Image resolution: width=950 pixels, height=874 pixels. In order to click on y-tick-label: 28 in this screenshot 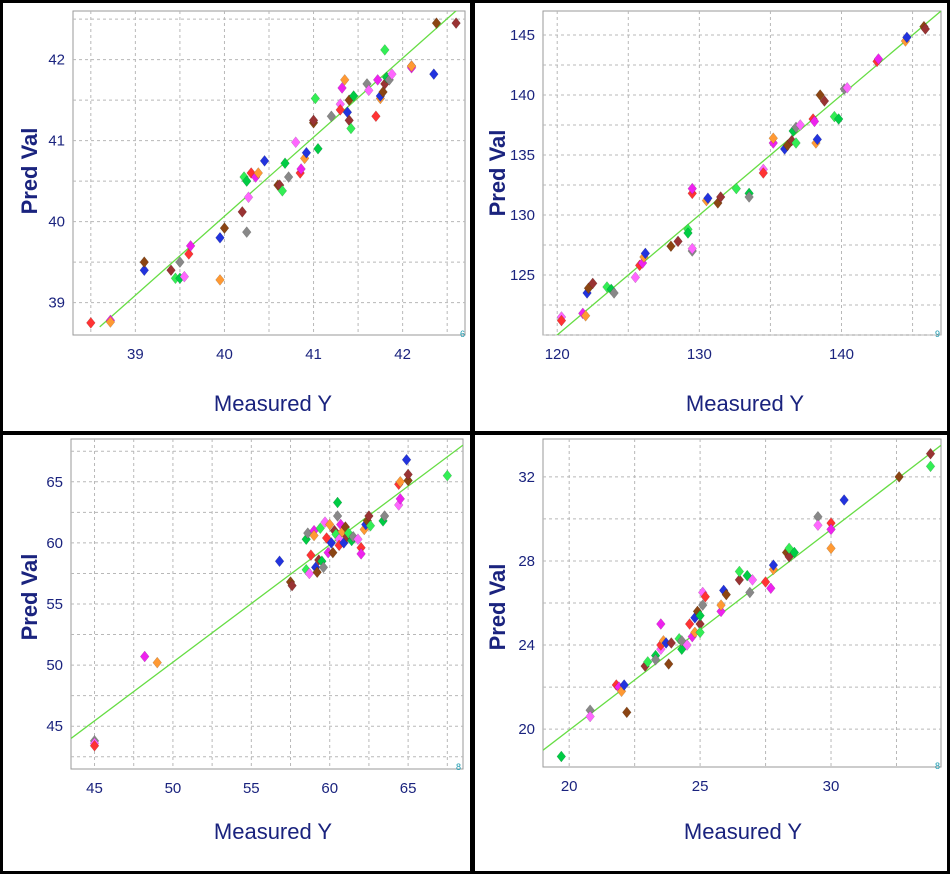, I will do `click(526, 561)`.